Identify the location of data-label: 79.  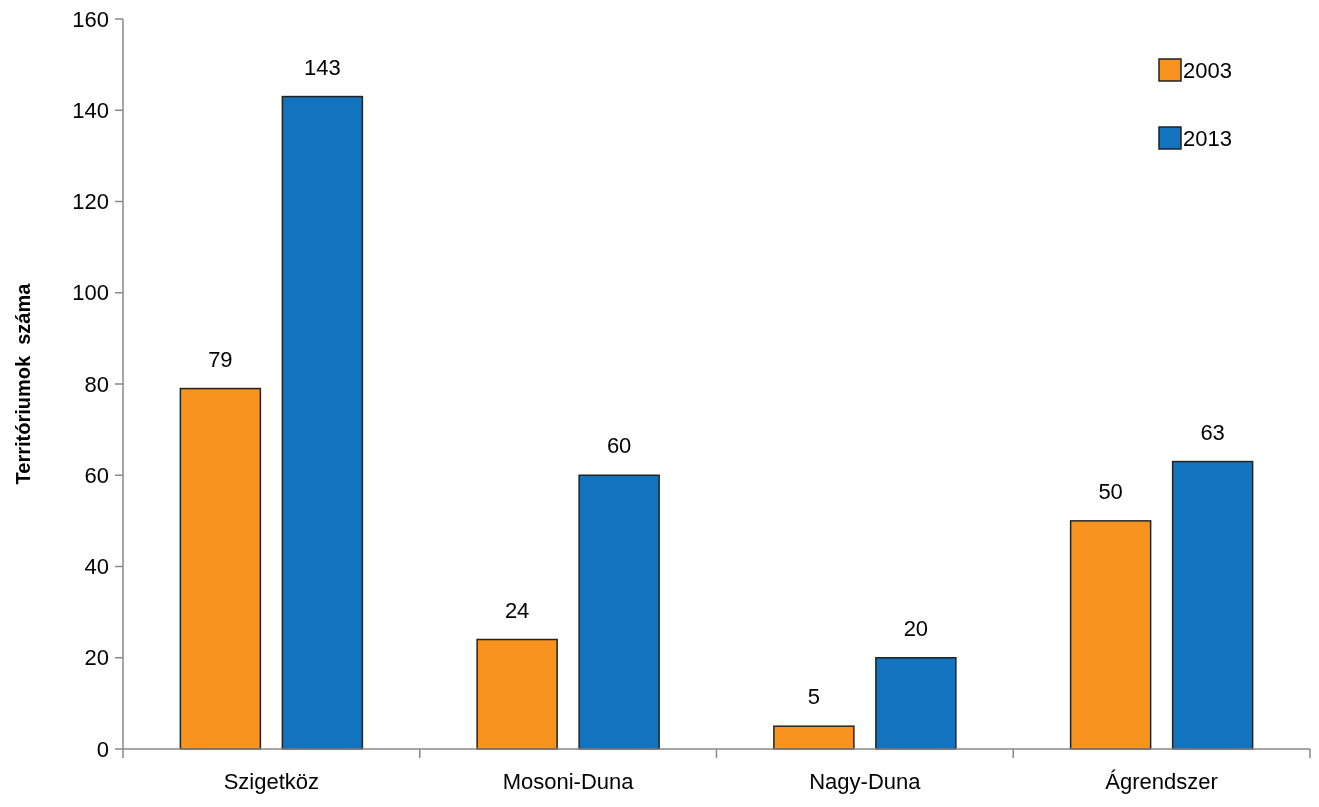
(220, 359).